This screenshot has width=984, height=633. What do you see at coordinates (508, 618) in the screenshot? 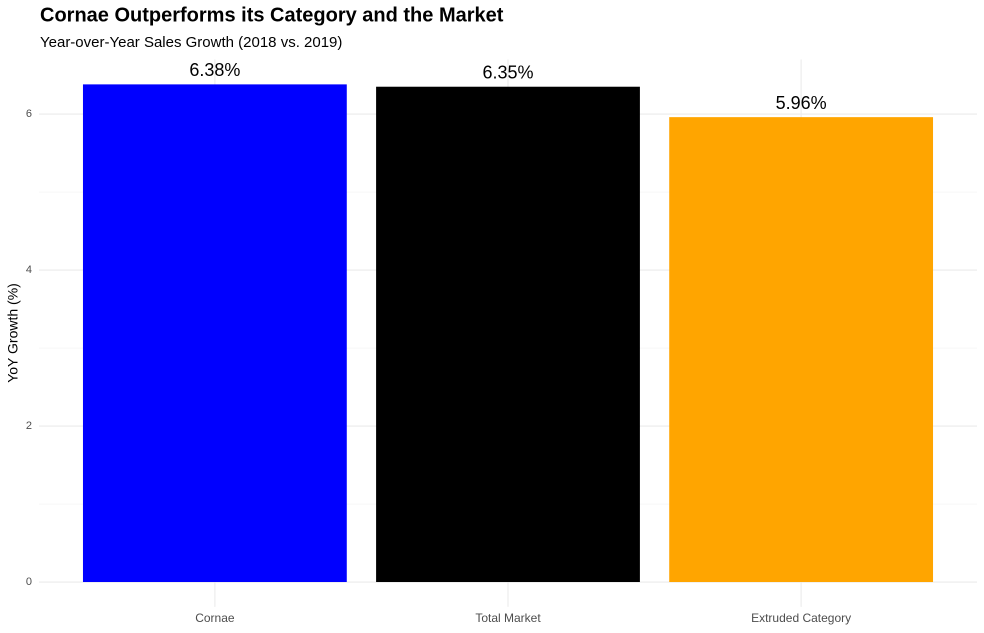
I see `x-tick-label: Total Market` at bounding box center [508, 618].